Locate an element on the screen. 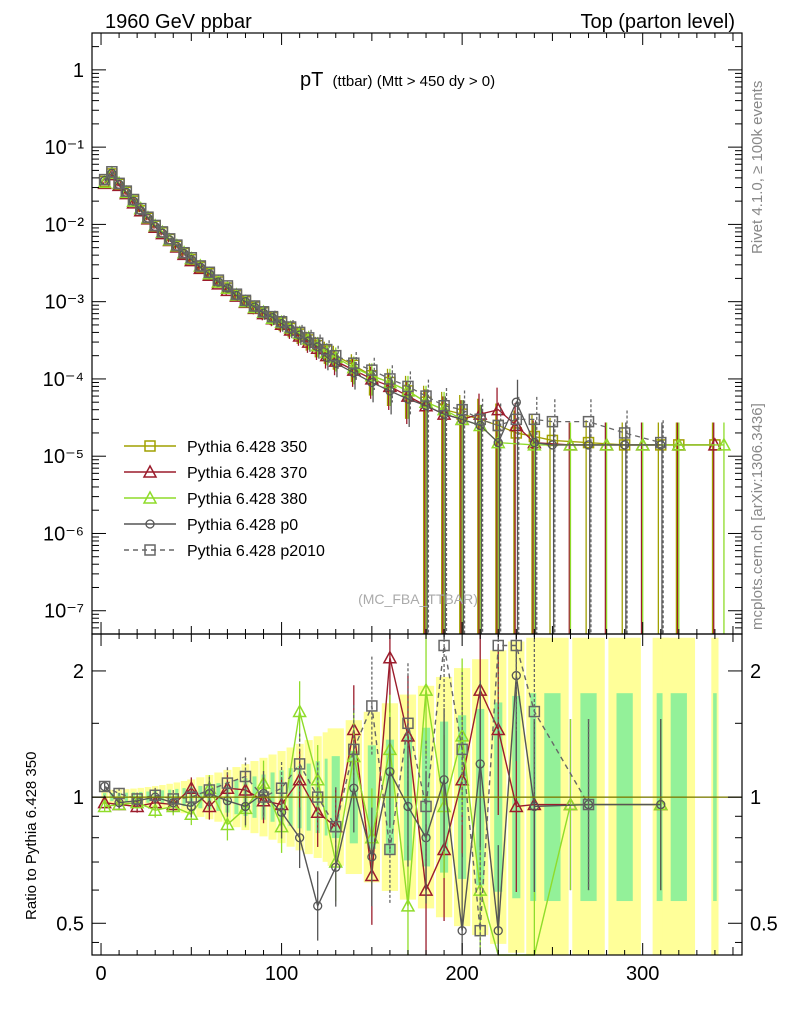  legend-entry-p0: Pythia 6.428 p0 is located at coordinates (211, 525).